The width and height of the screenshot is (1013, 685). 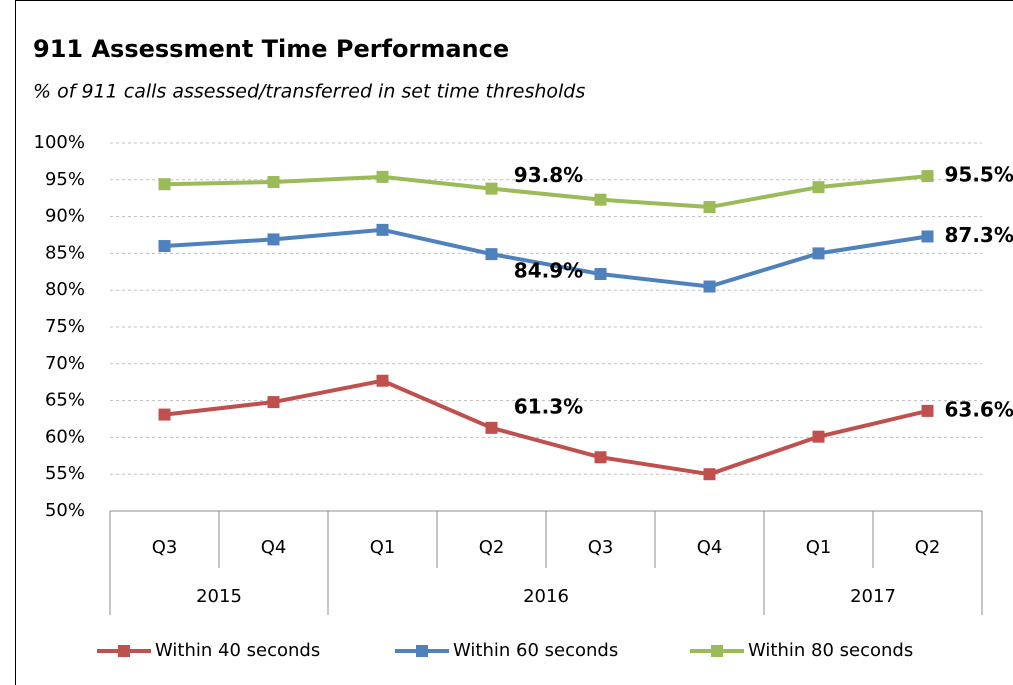 What do you see at coordinates (65, 400) in the screenshot?
I see `y-tick-label: 65%` at bounding box center [65, 400].